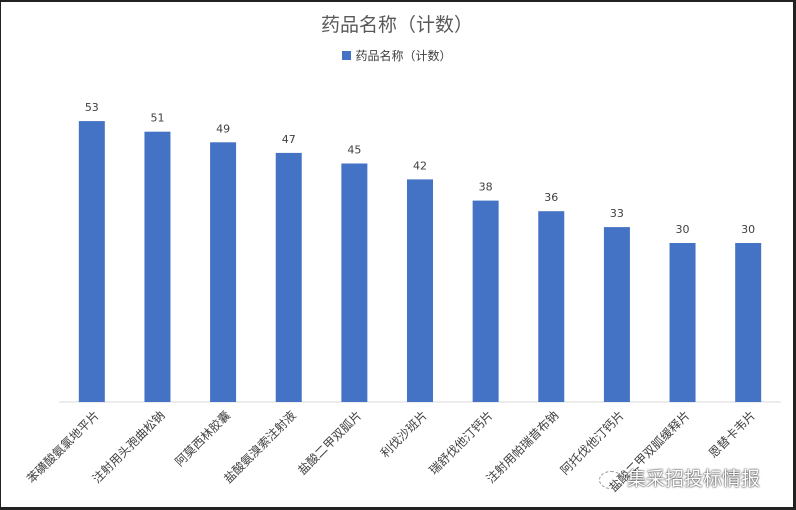 The height and width of the screenshot is (510, 796). I want to click on data-label: 33, so click(617, 213).